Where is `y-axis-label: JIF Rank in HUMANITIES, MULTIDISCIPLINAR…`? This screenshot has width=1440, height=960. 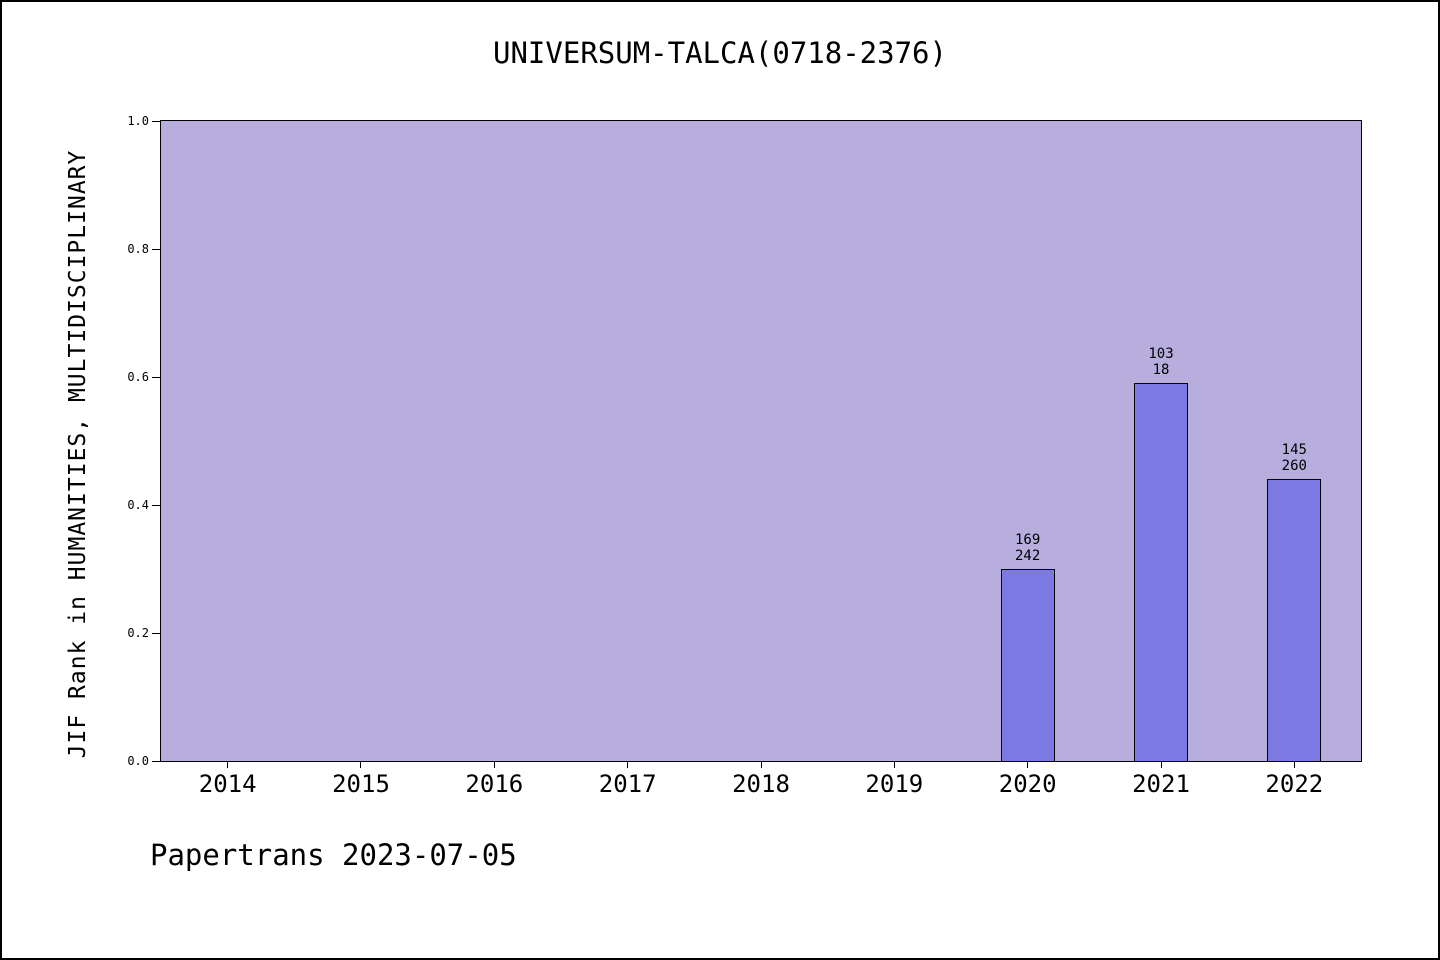
y-axis-label: JIF Rank in HUMANITIES, MULTIDISCIPLINAR… is located at coordinates (78, 454).